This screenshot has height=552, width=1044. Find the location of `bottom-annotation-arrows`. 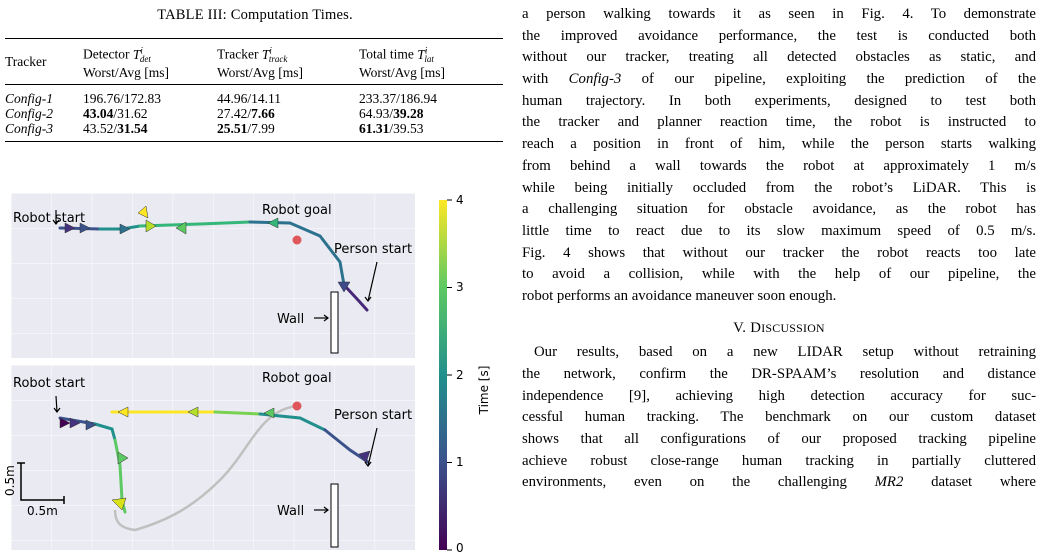

bottom-annotation-arrows is located at coordinates (215, 454).